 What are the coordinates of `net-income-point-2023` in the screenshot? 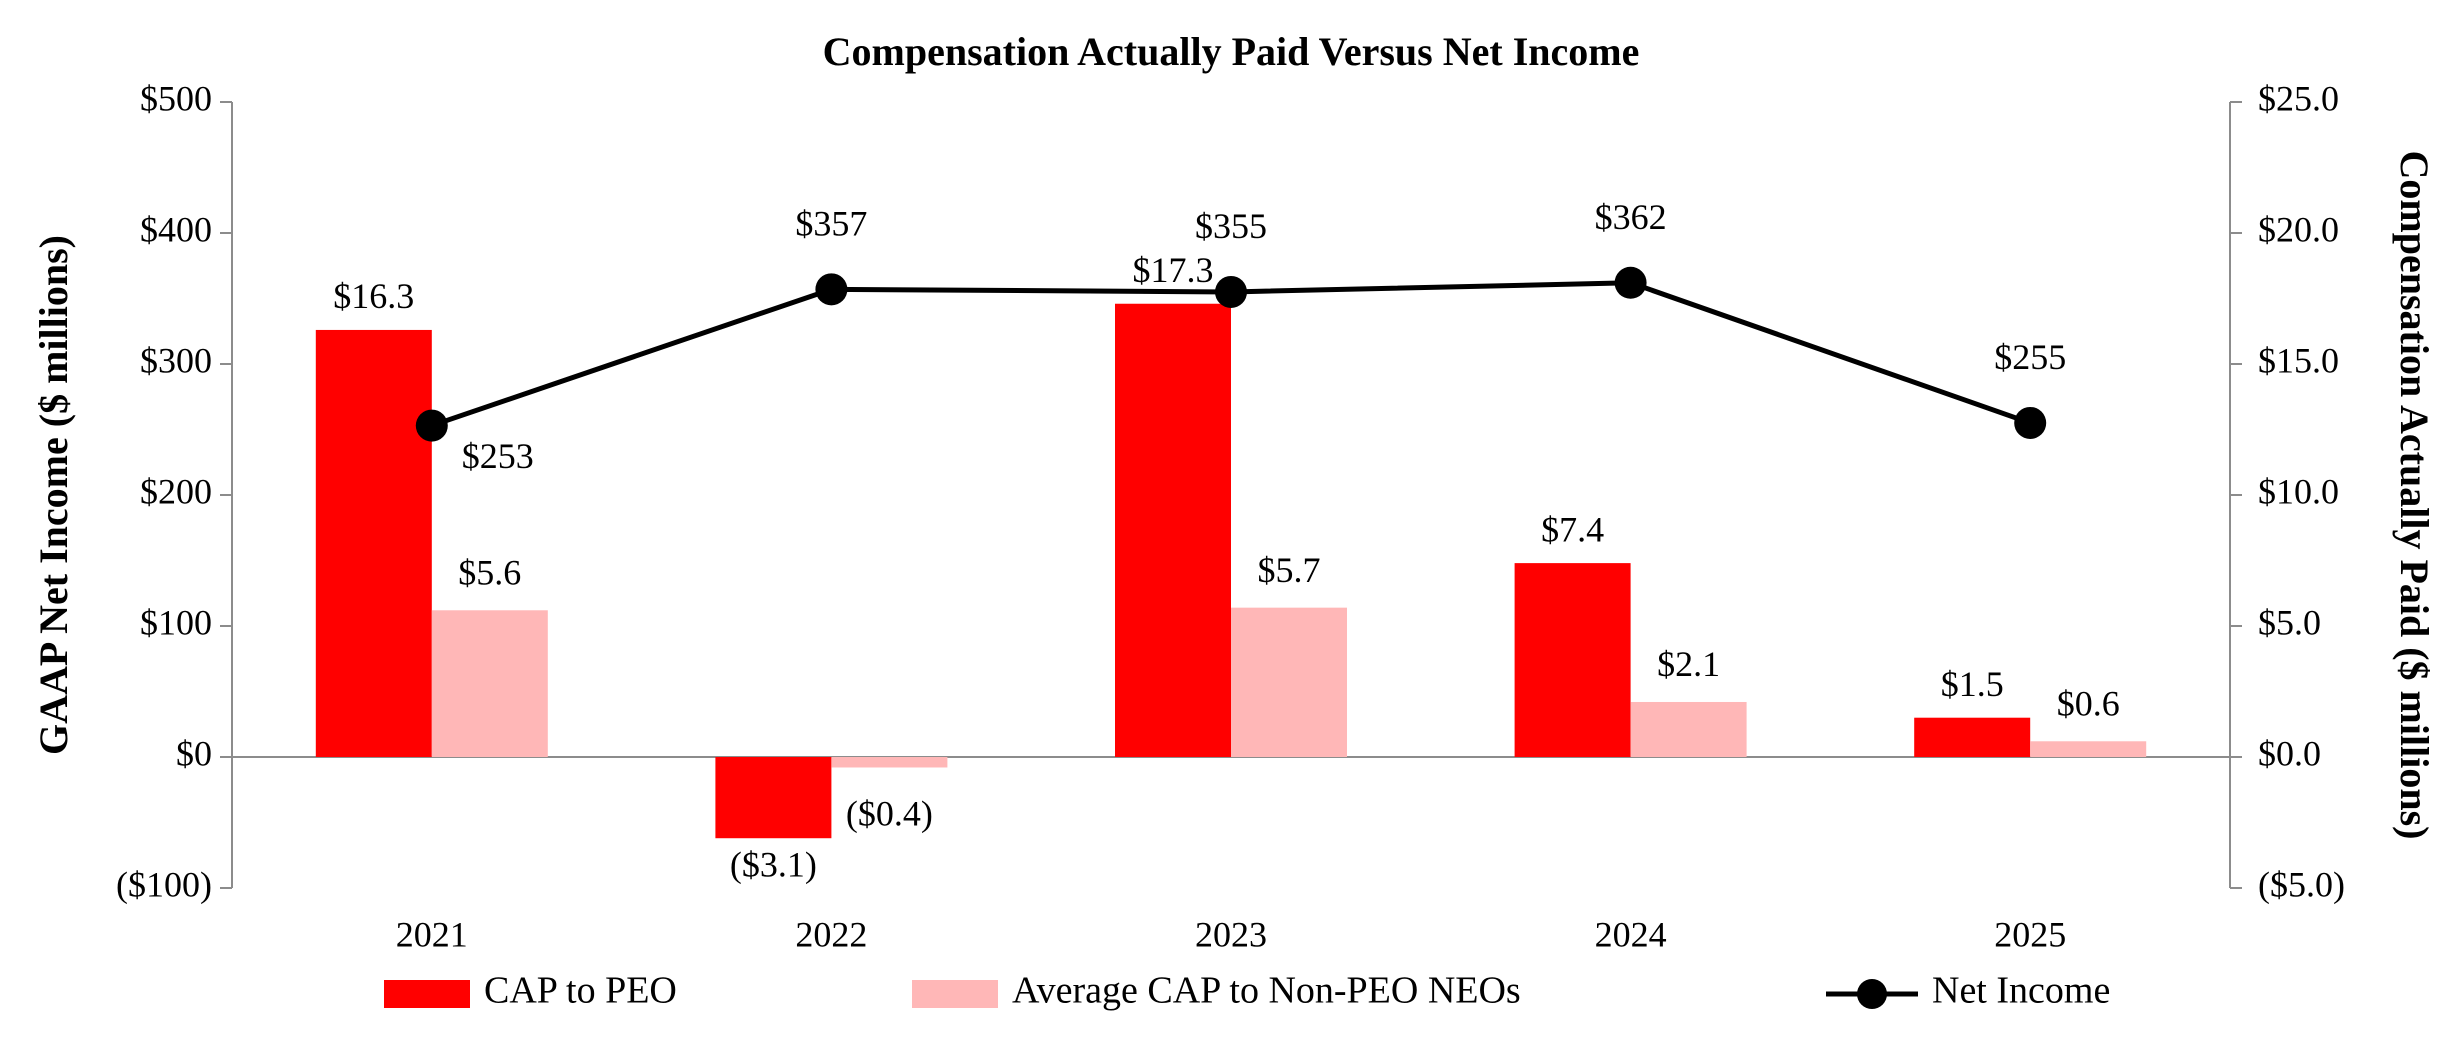 It's located at (1231, 291).